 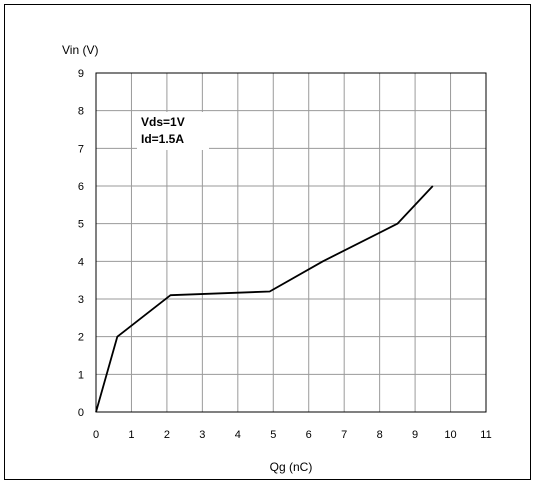 I want to click on y-tick-label: 5, so click(x=81, y=225).